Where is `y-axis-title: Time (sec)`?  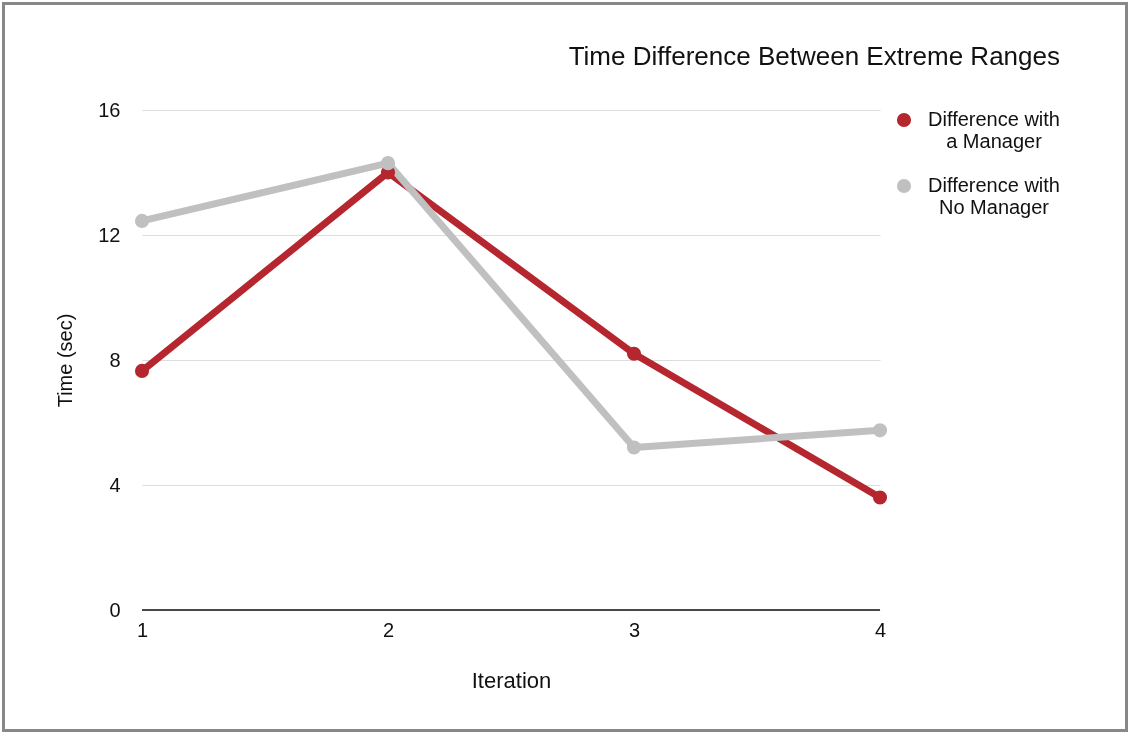
y-axis-title: Time (sec) is located at coordinates (65, 360).